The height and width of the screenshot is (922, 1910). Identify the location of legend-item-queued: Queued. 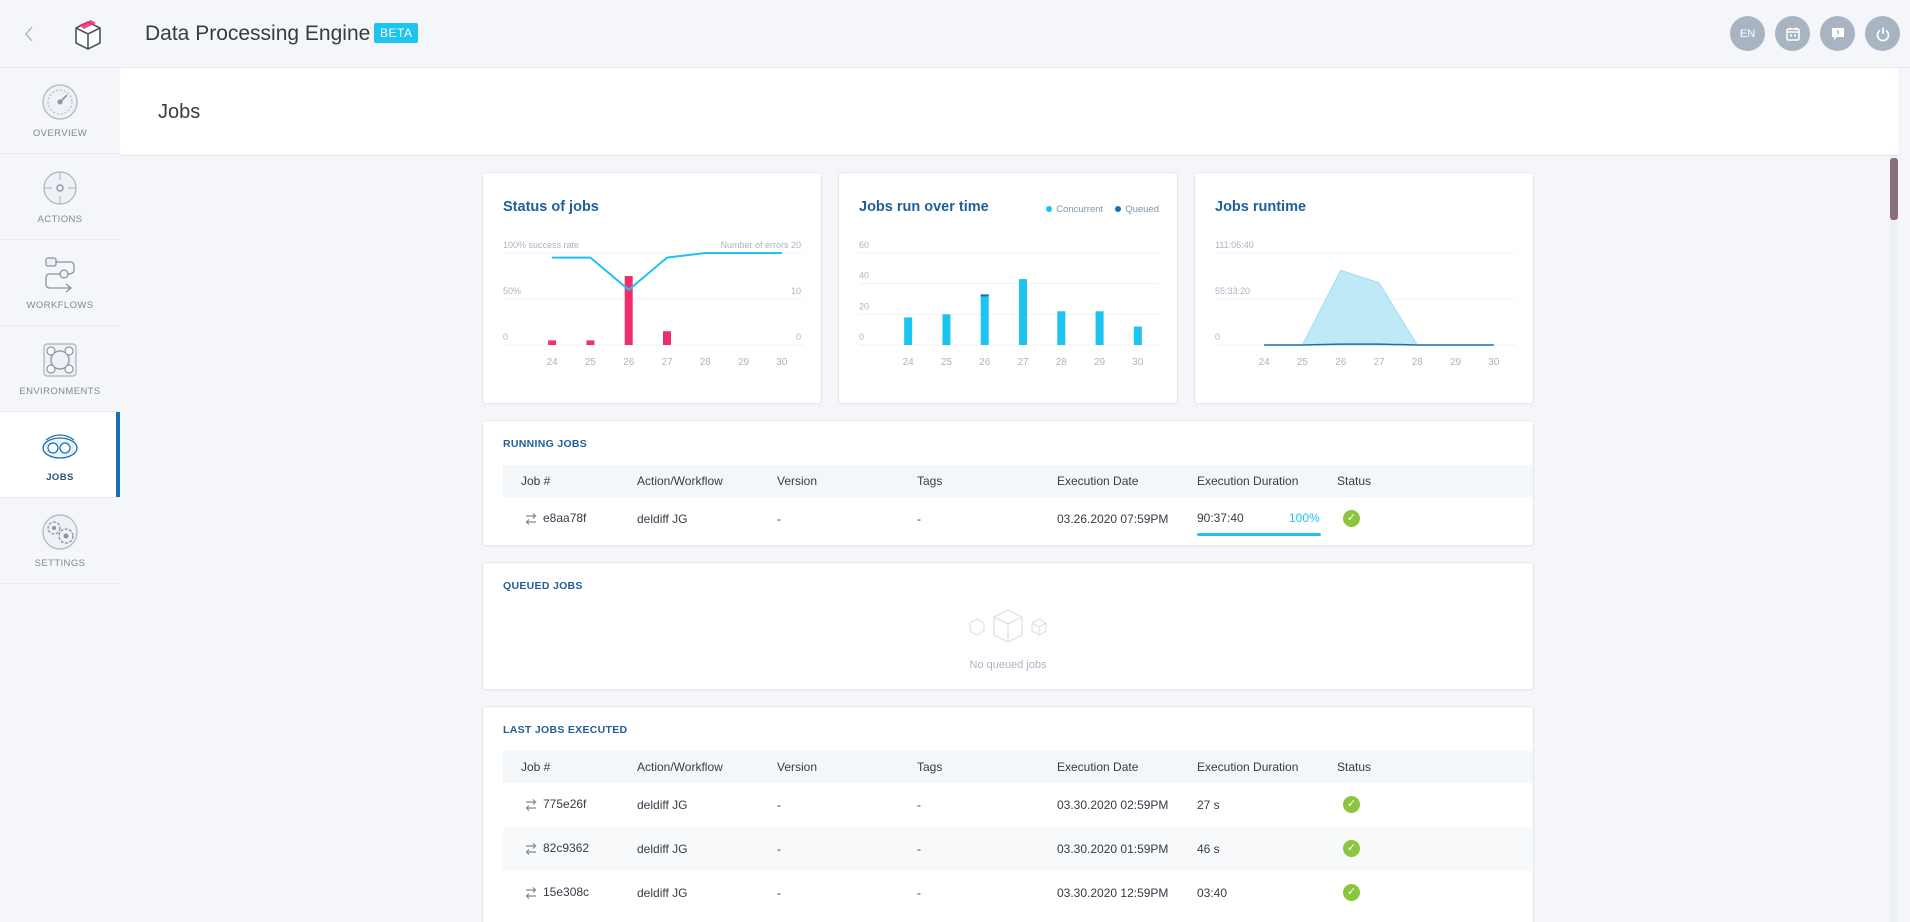
(1137, 209).